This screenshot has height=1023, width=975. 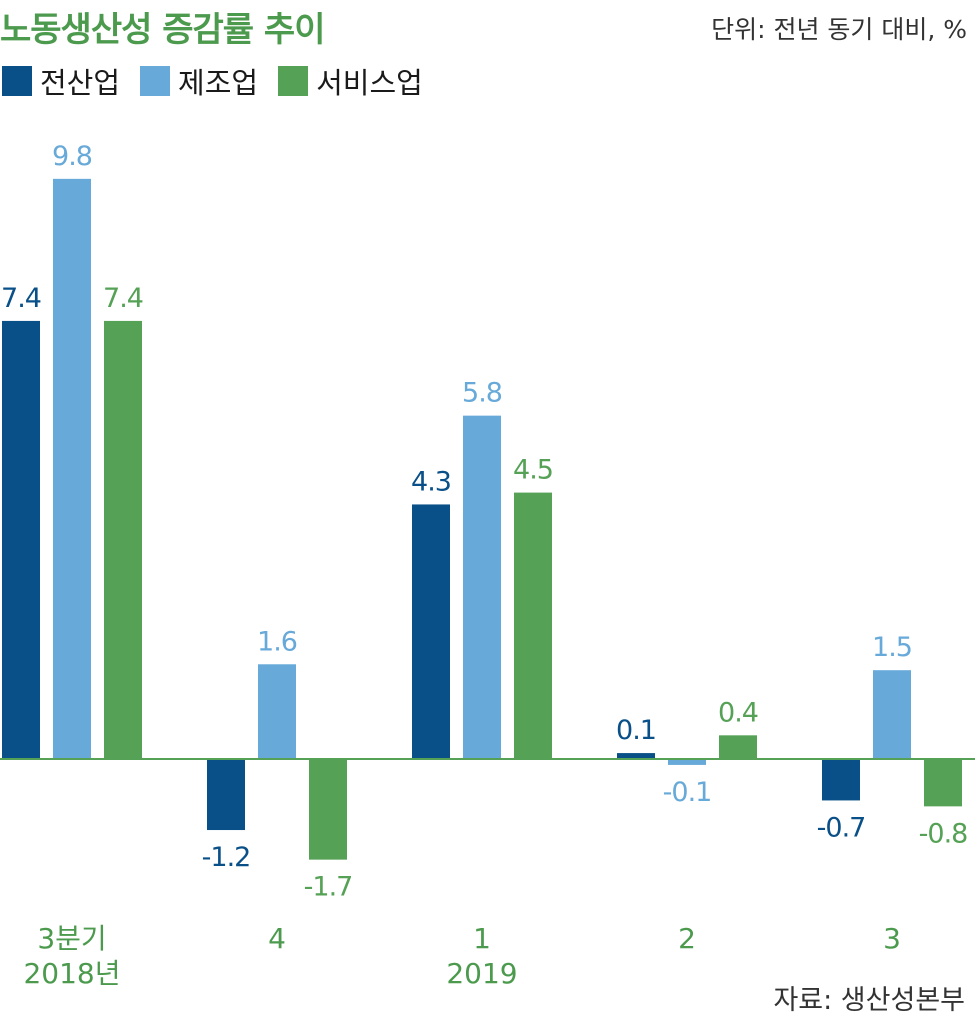 What do you see at coordinates (21, 539) in the screenshot?
I see `bar-all-industries-2018-q3` at bounding box center [21, 539].